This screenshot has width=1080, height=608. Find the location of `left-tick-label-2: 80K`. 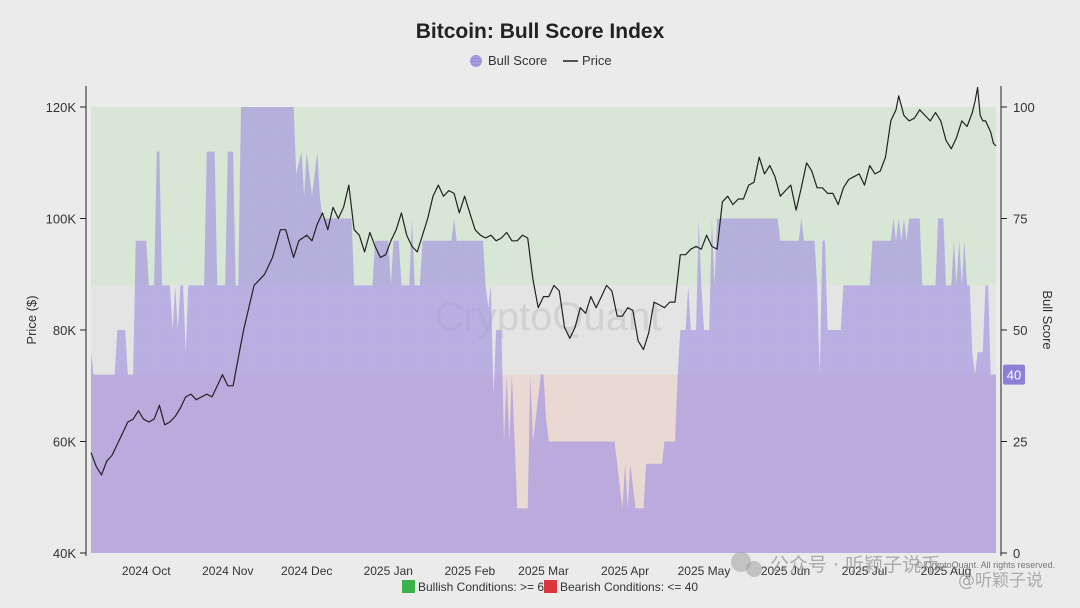

left-tick-label-2: 80K is located at coordinates (64, 330).